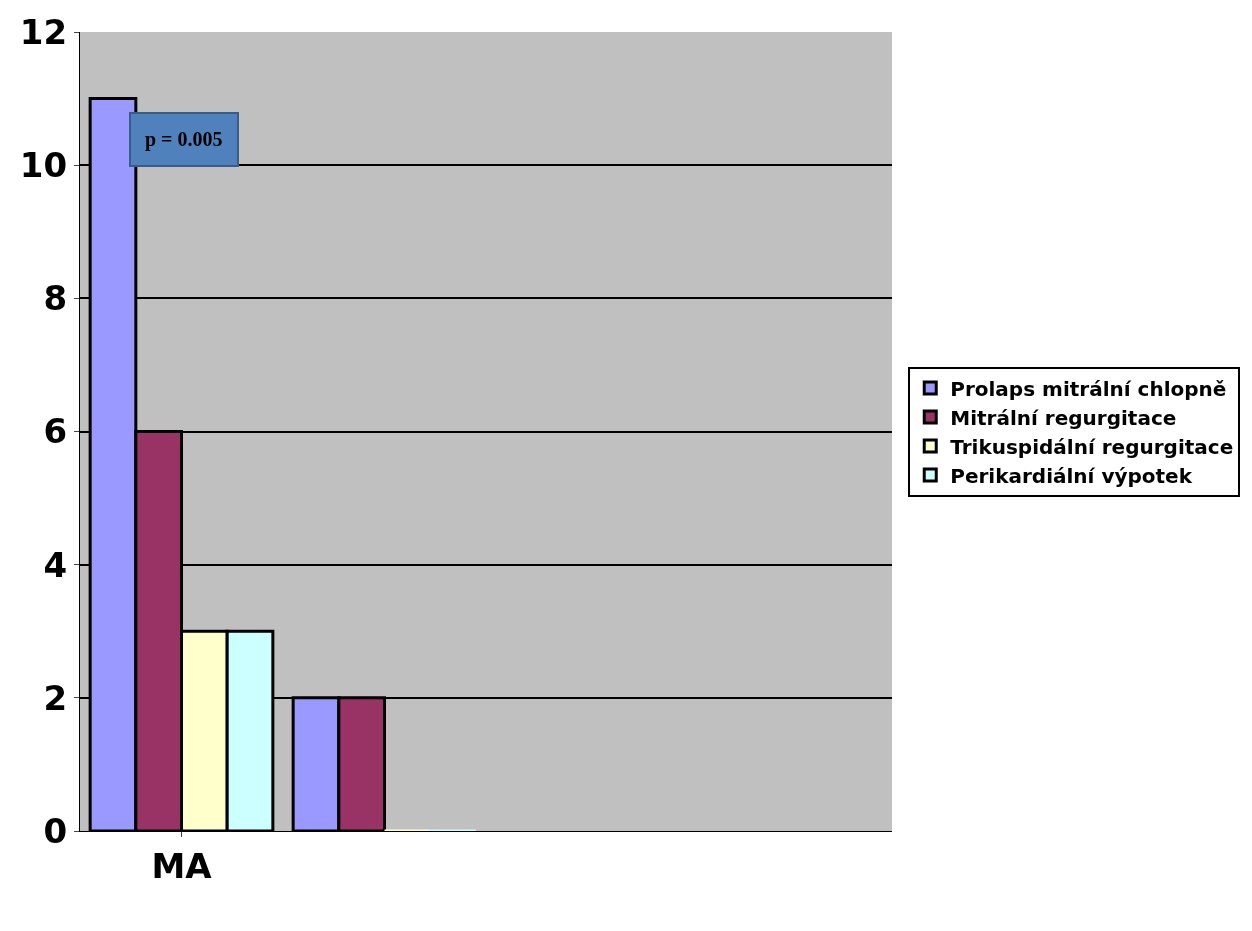 This screenshot has height=931, width=1252. Describe the element at coordinates (1071, 475) in the screenshot. I see `legend-label: Perikardiální výpotek` at that location.